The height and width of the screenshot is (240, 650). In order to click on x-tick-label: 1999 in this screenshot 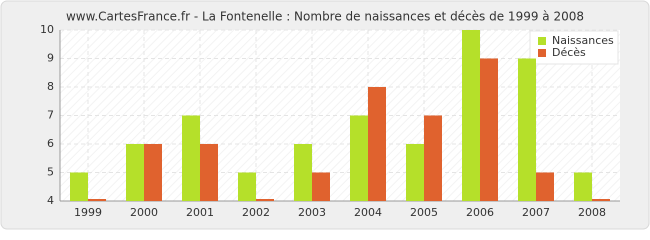, I will do `click(88, 212)`.